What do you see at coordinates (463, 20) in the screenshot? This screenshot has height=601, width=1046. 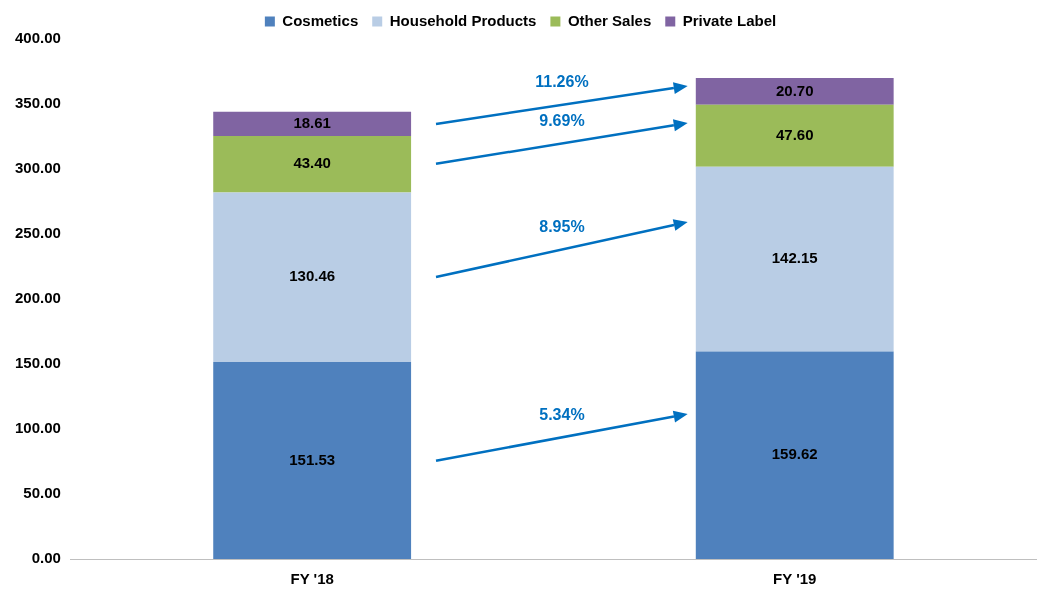 I see `legend-label: Household Products` at bounding box center [463, 20].